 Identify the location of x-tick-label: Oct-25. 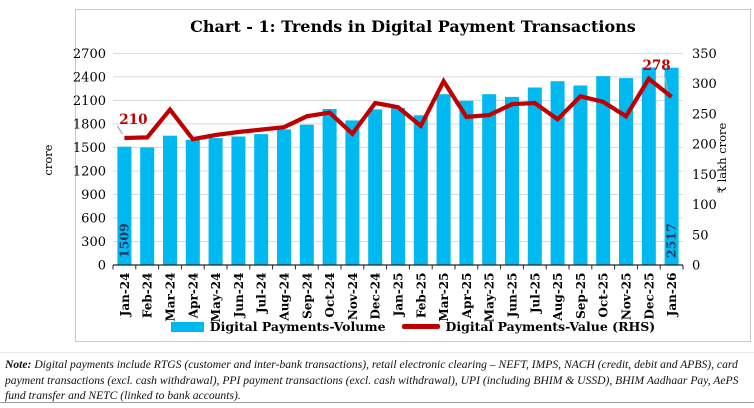
(604, 295).